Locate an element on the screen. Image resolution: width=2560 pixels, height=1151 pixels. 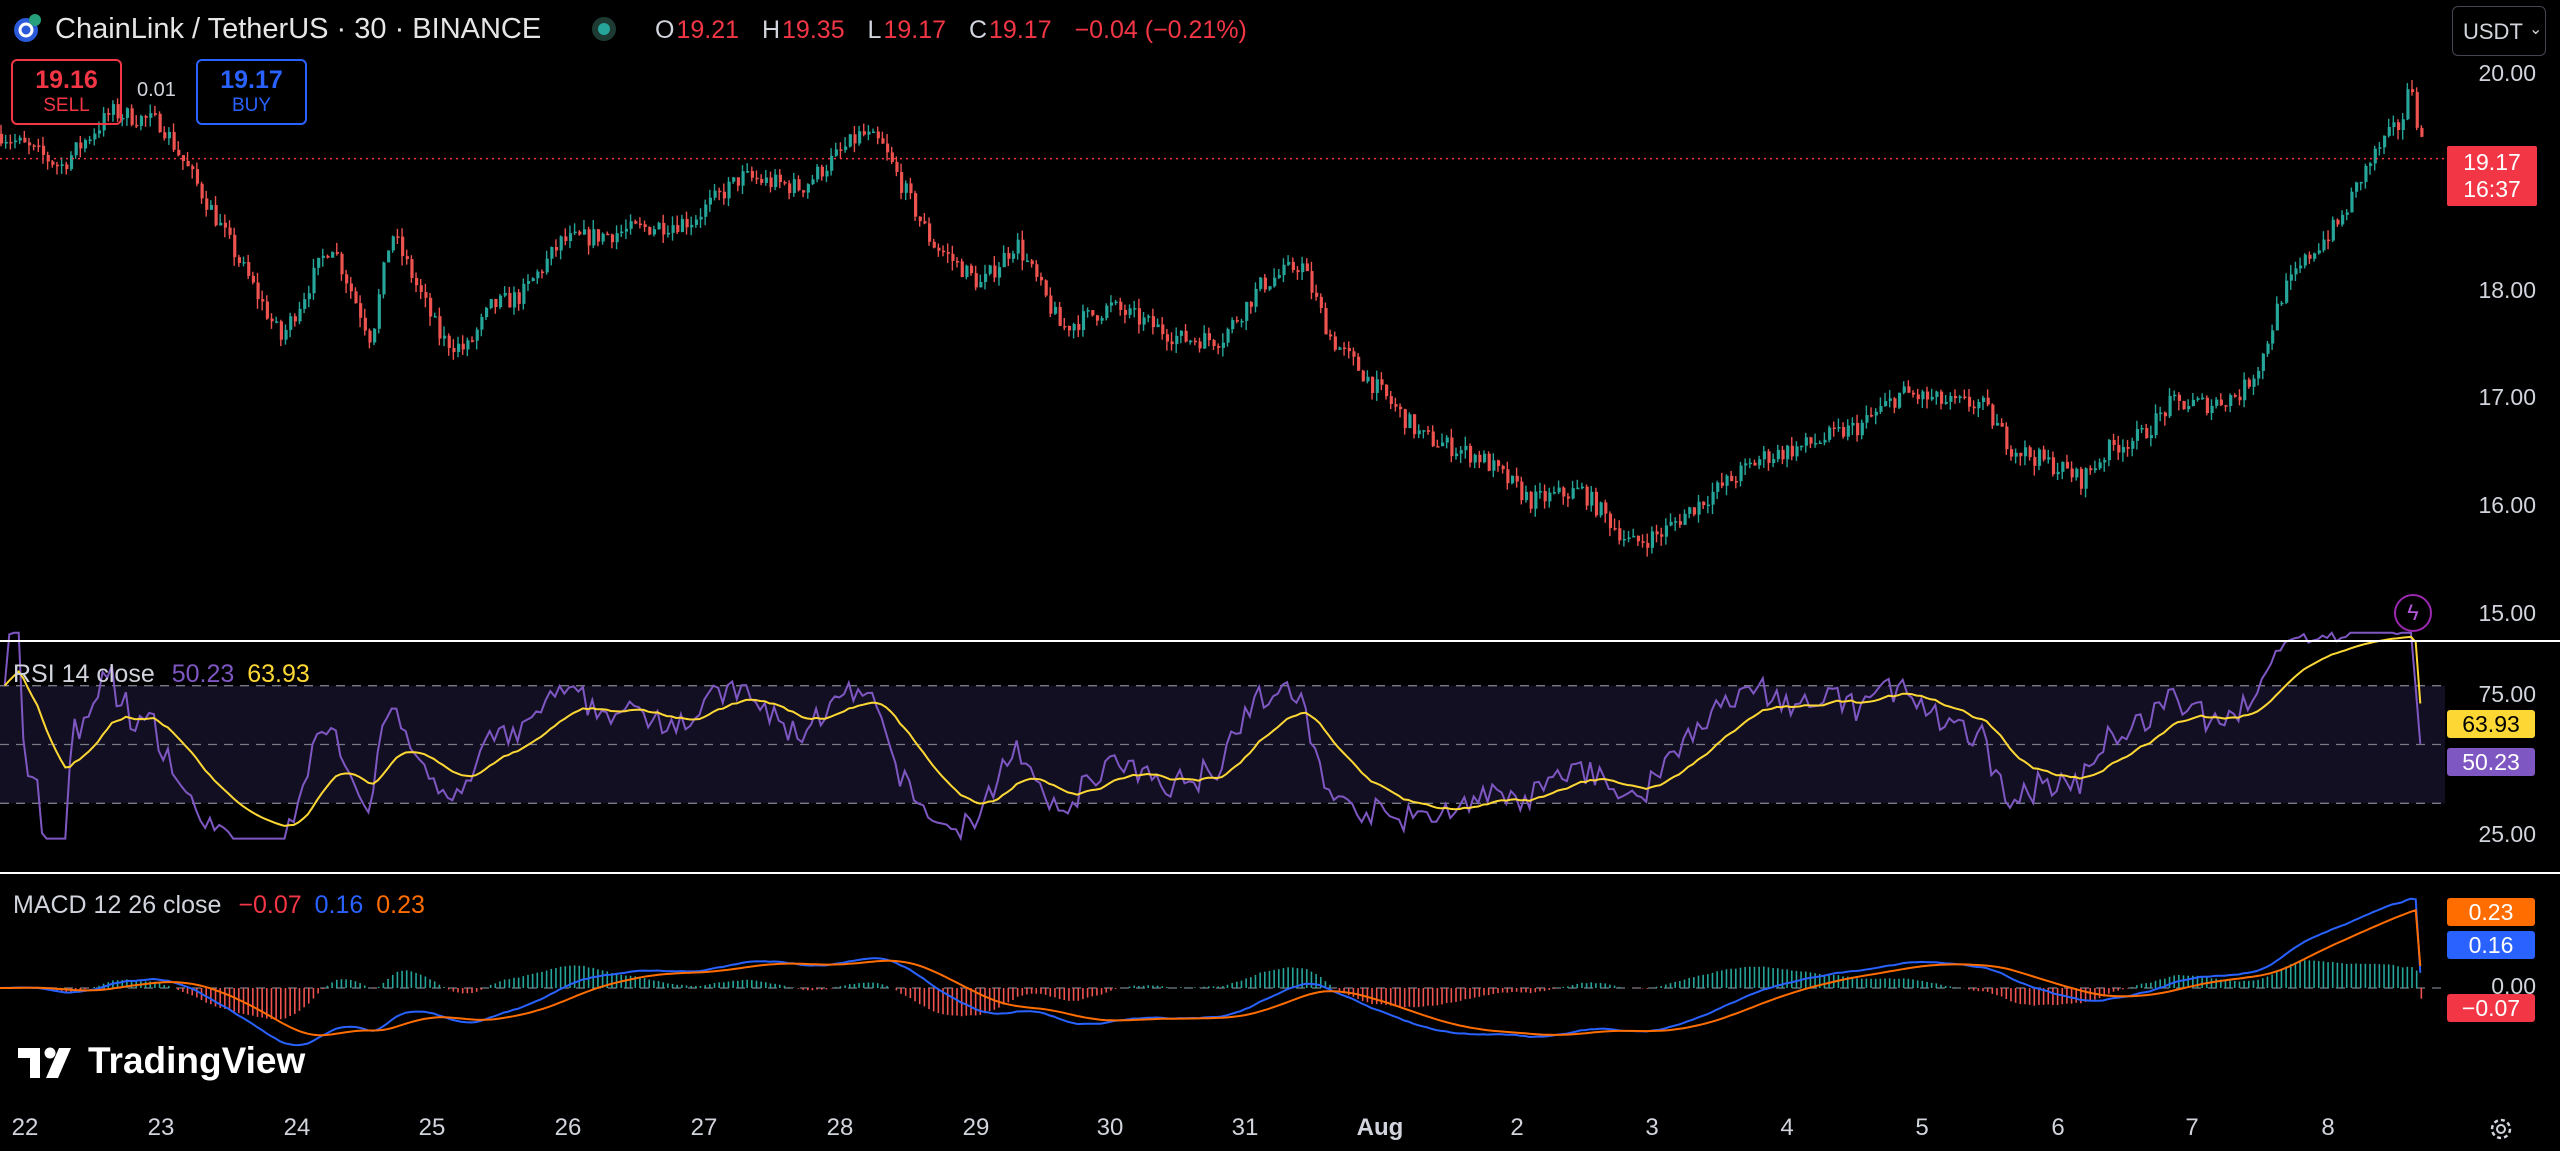
ohlc-open: 19.21 is located at coordinates (708, 30).